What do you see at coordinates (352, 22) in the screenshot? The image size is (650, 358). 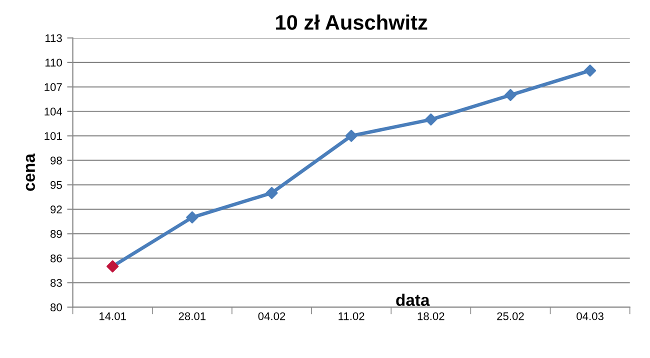 I see `chart-title: 10 zł Auschwitz` at bounding box center [352, 22].